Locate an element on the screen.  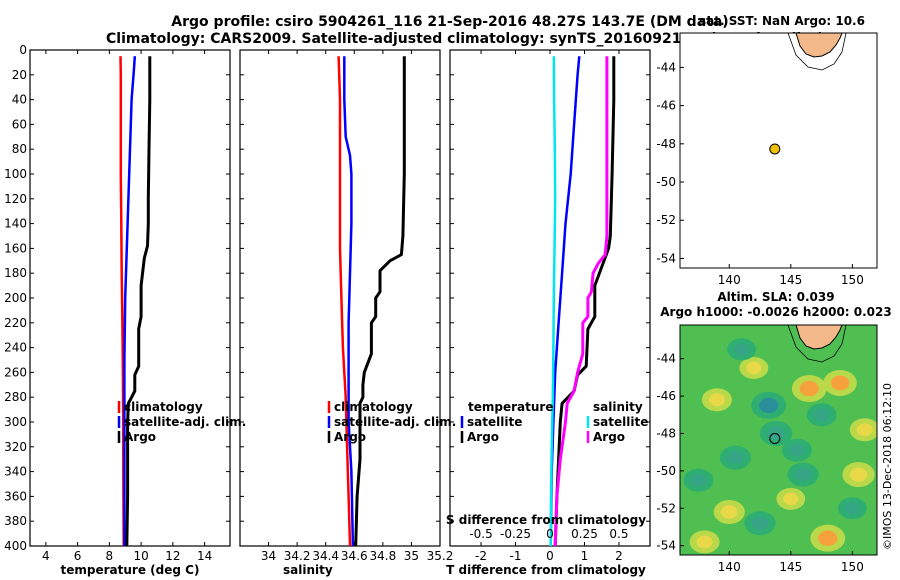
salinity-lines is located at coordinates (371, 301).